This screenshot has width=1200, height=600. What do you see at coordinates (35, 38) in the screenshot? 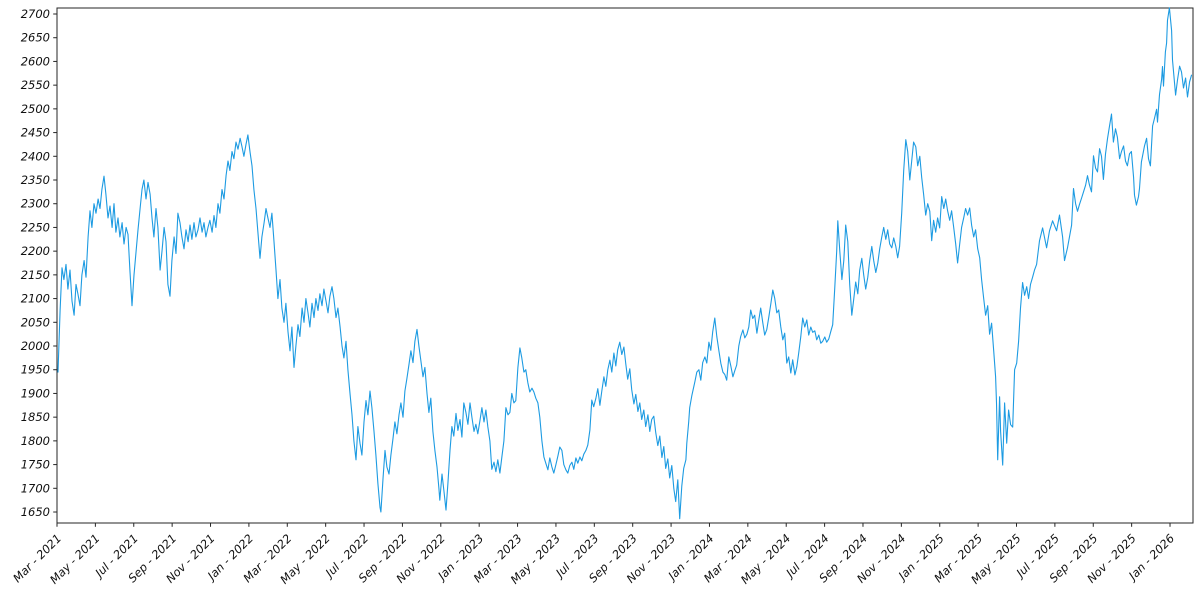
I see `y-tick-label: 2650` at bounding box center [35, 38].